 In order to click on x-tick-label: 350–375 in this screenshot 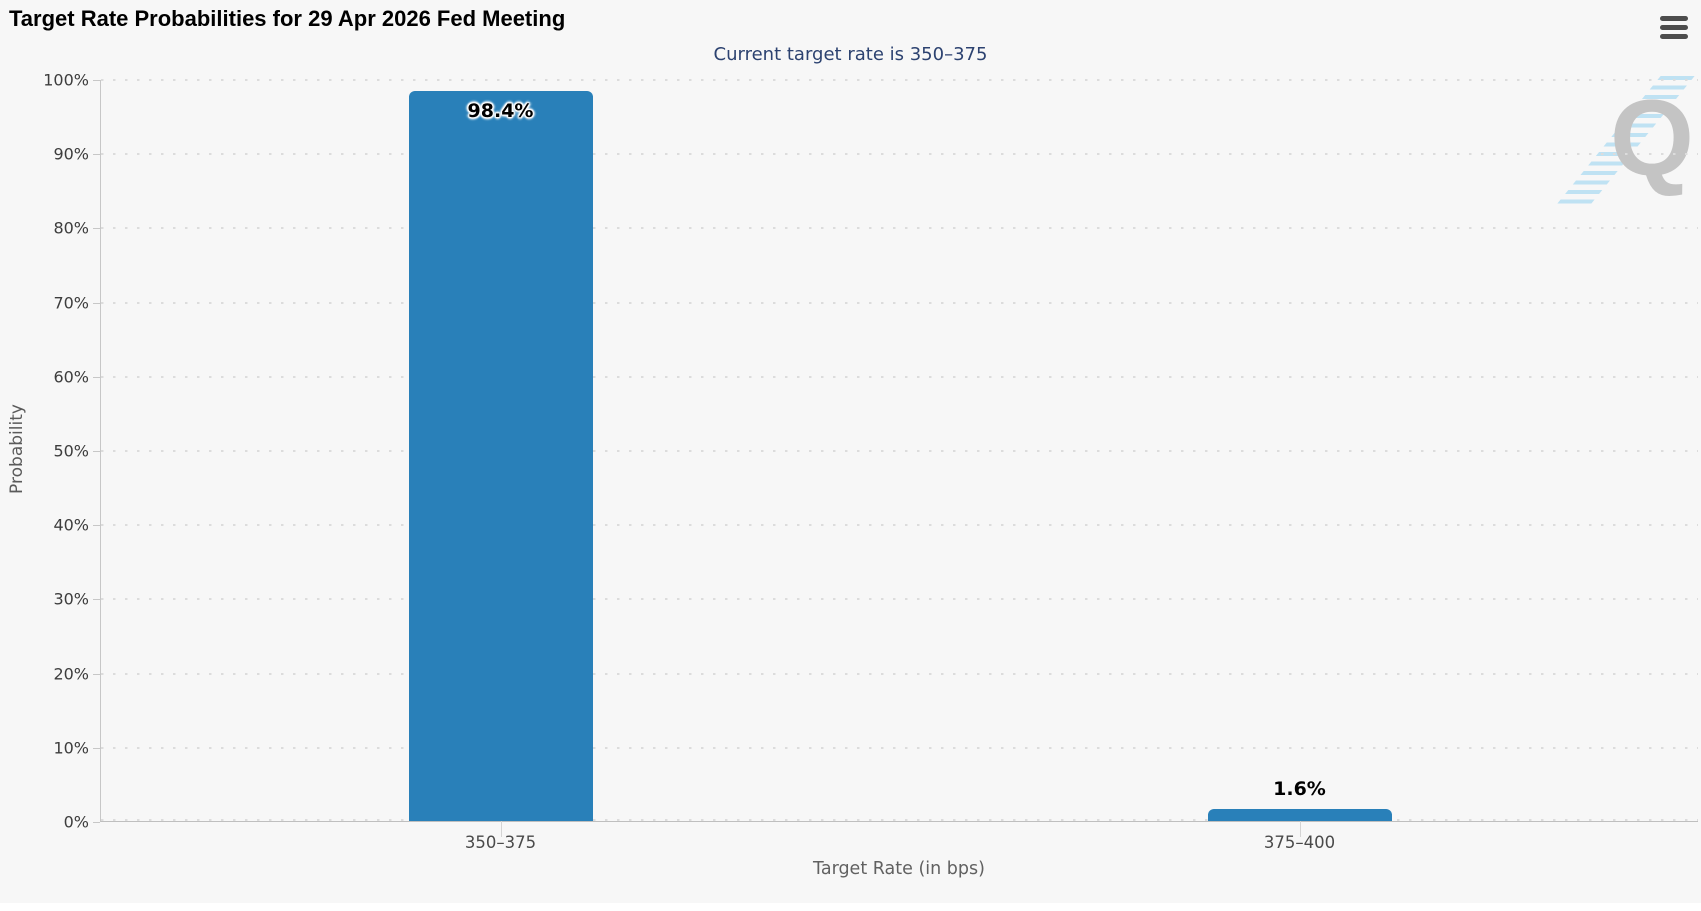, I will do `click(500, 842)`.